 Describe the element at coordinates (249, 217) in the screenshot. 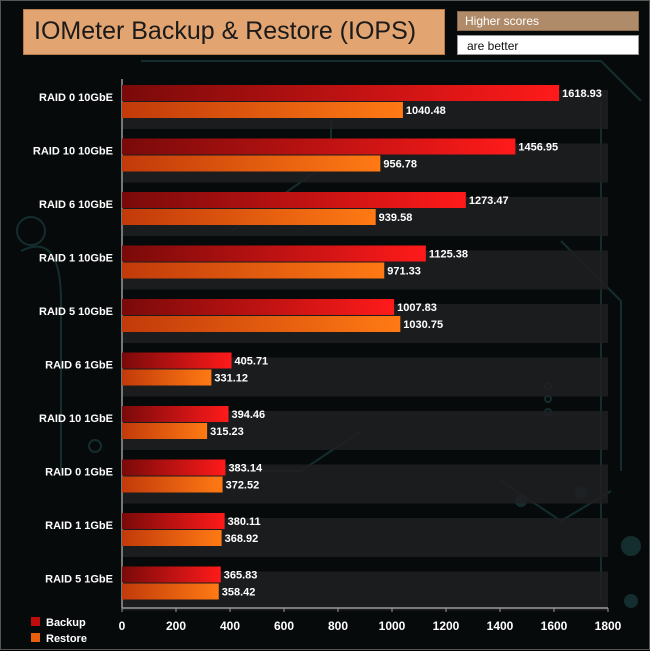

I see `restore-bar-raid-6-10gbe` at that location.